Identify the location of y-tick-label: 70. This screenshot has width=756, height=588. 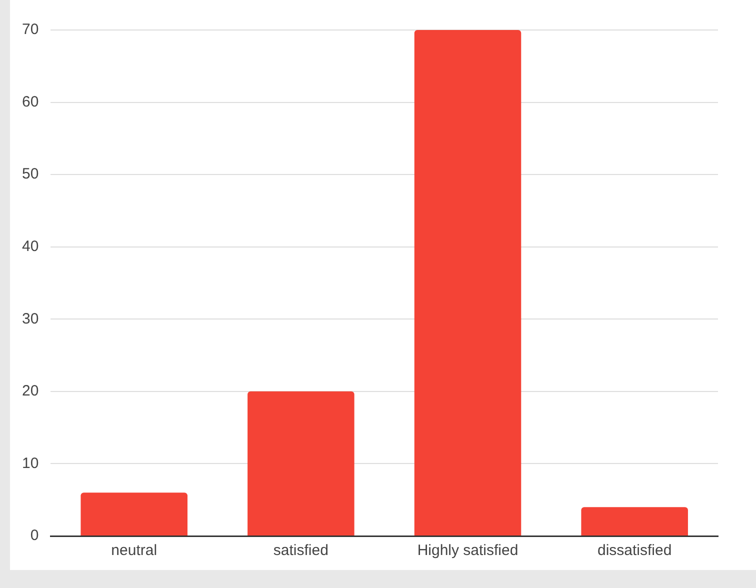
(30, 29).